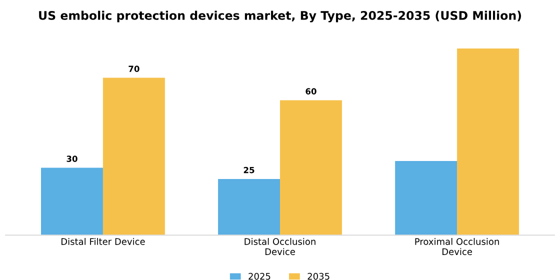  I want to click on data-label: 60, so click(311, 91).